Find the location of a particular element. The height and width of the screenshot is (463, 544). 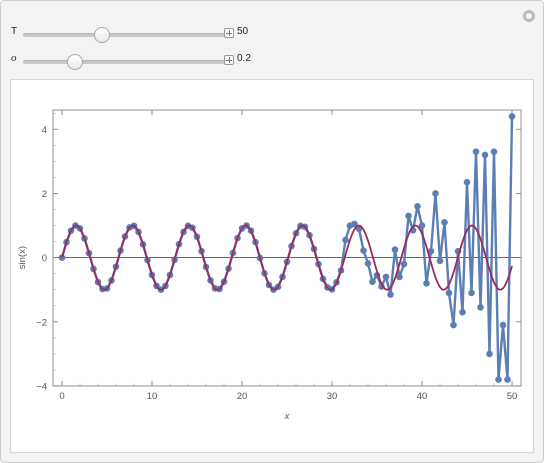

t-plus-icon is located at coordinates (229, 33).